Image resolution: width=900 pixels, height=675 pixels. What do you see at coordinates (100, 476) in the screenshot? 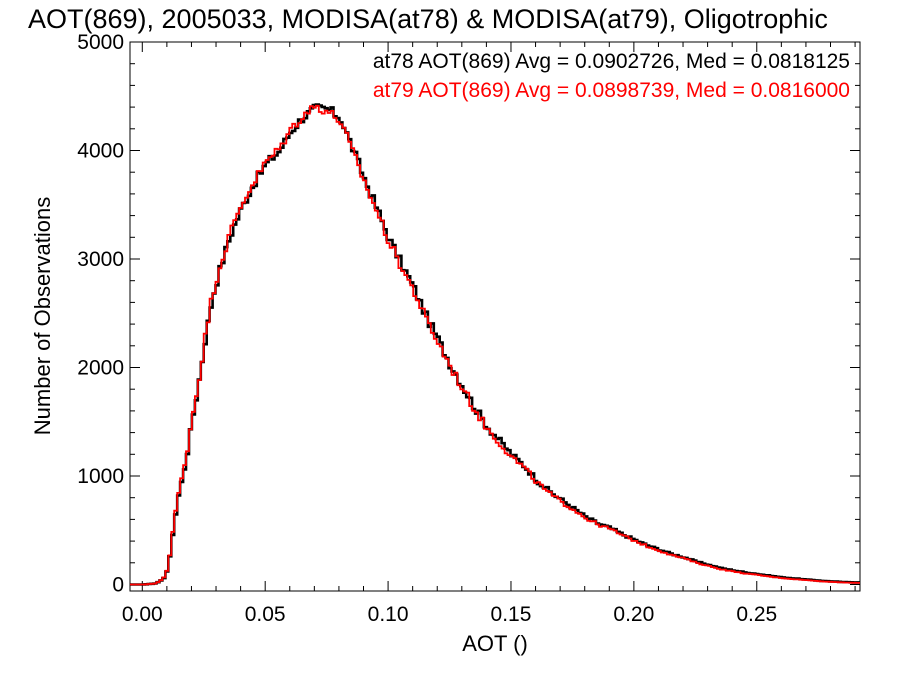
I see `y-tick-label: 1000` at bounding box center [100, 476].